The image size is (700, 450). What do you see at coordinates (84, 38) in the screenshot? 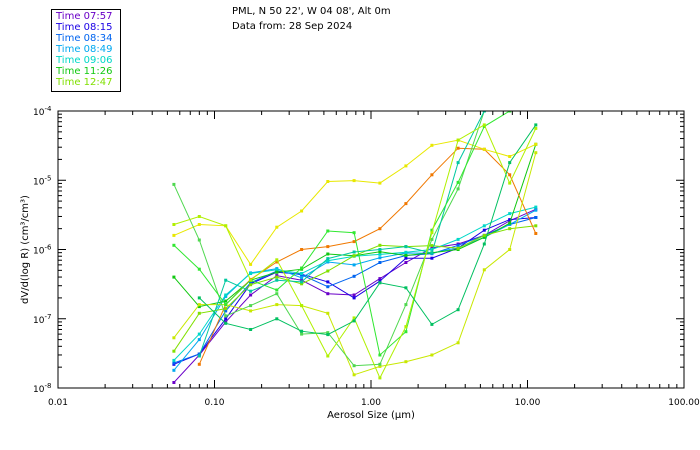
I see `legend-item: Time 08:34` at bounding box center [84, 38].